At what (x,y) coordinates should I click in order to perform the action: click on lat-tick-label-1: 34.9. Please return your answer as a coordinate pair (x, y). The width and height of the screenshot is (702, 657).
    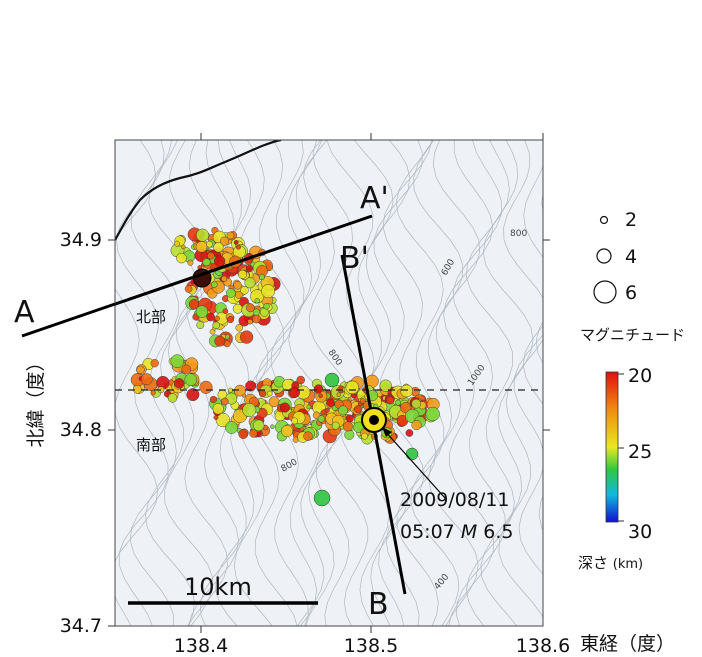
    Looking at the image, I should click on (81, 240).